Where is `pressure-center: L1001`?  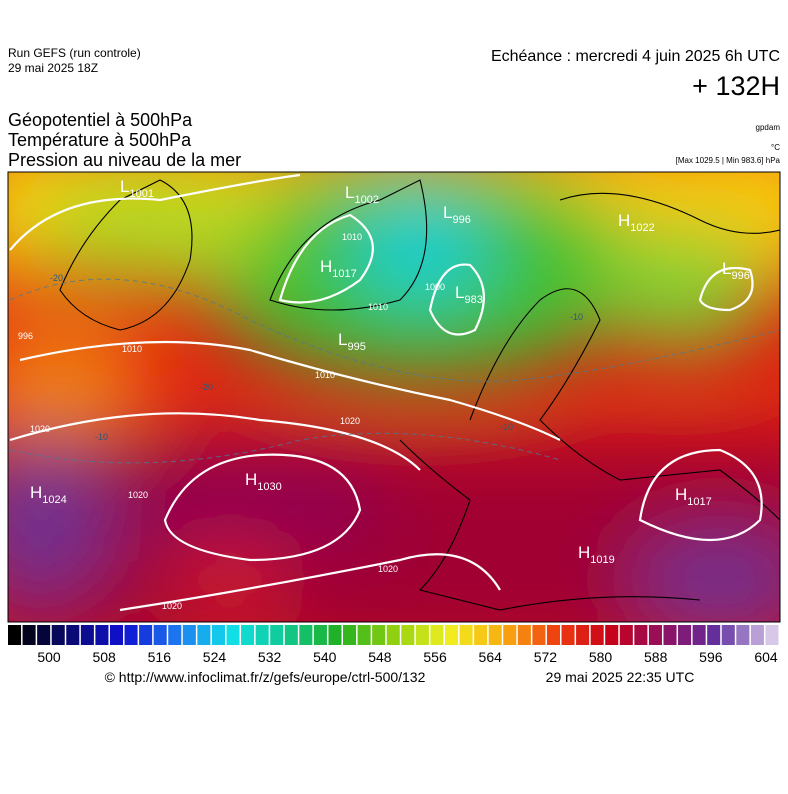
pressure-center: L1001 is located at coordinates (137, 188).